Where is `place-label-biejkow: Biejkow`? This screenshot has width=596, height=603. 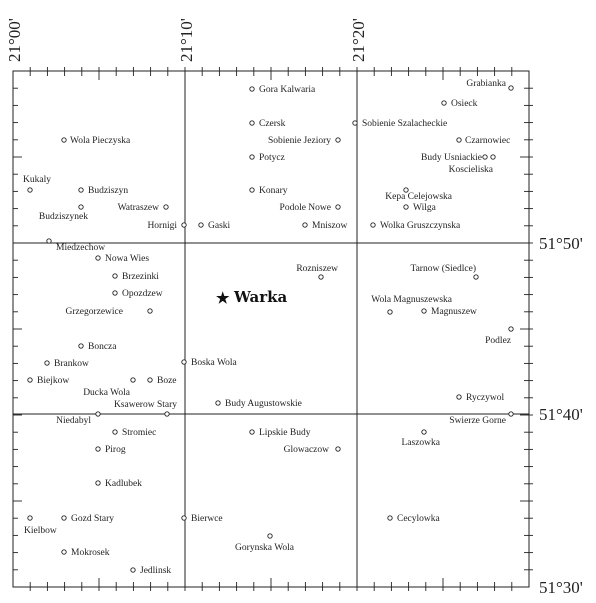
place-label-biejkow: Biejkow is located at coordinates (53, 381).